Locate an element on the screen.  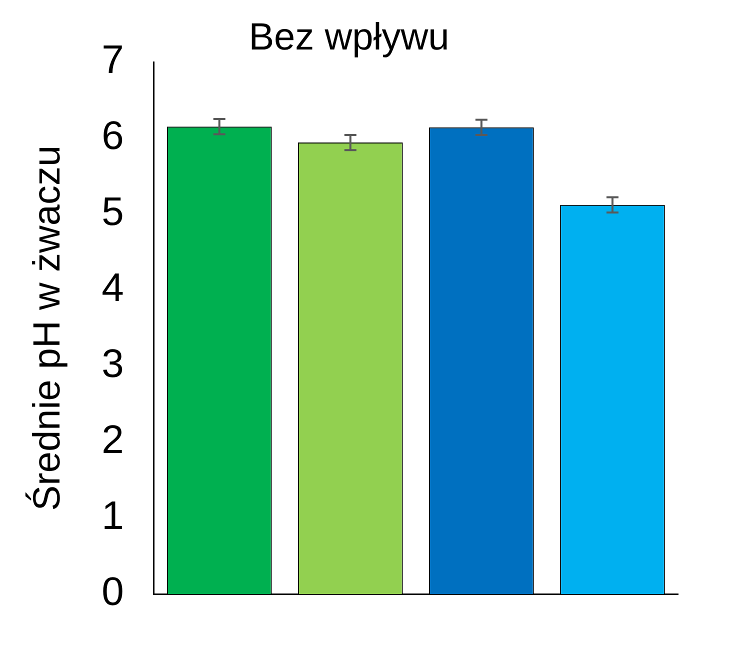
y-tick-label: 4 is located at coordinates (113, 288).